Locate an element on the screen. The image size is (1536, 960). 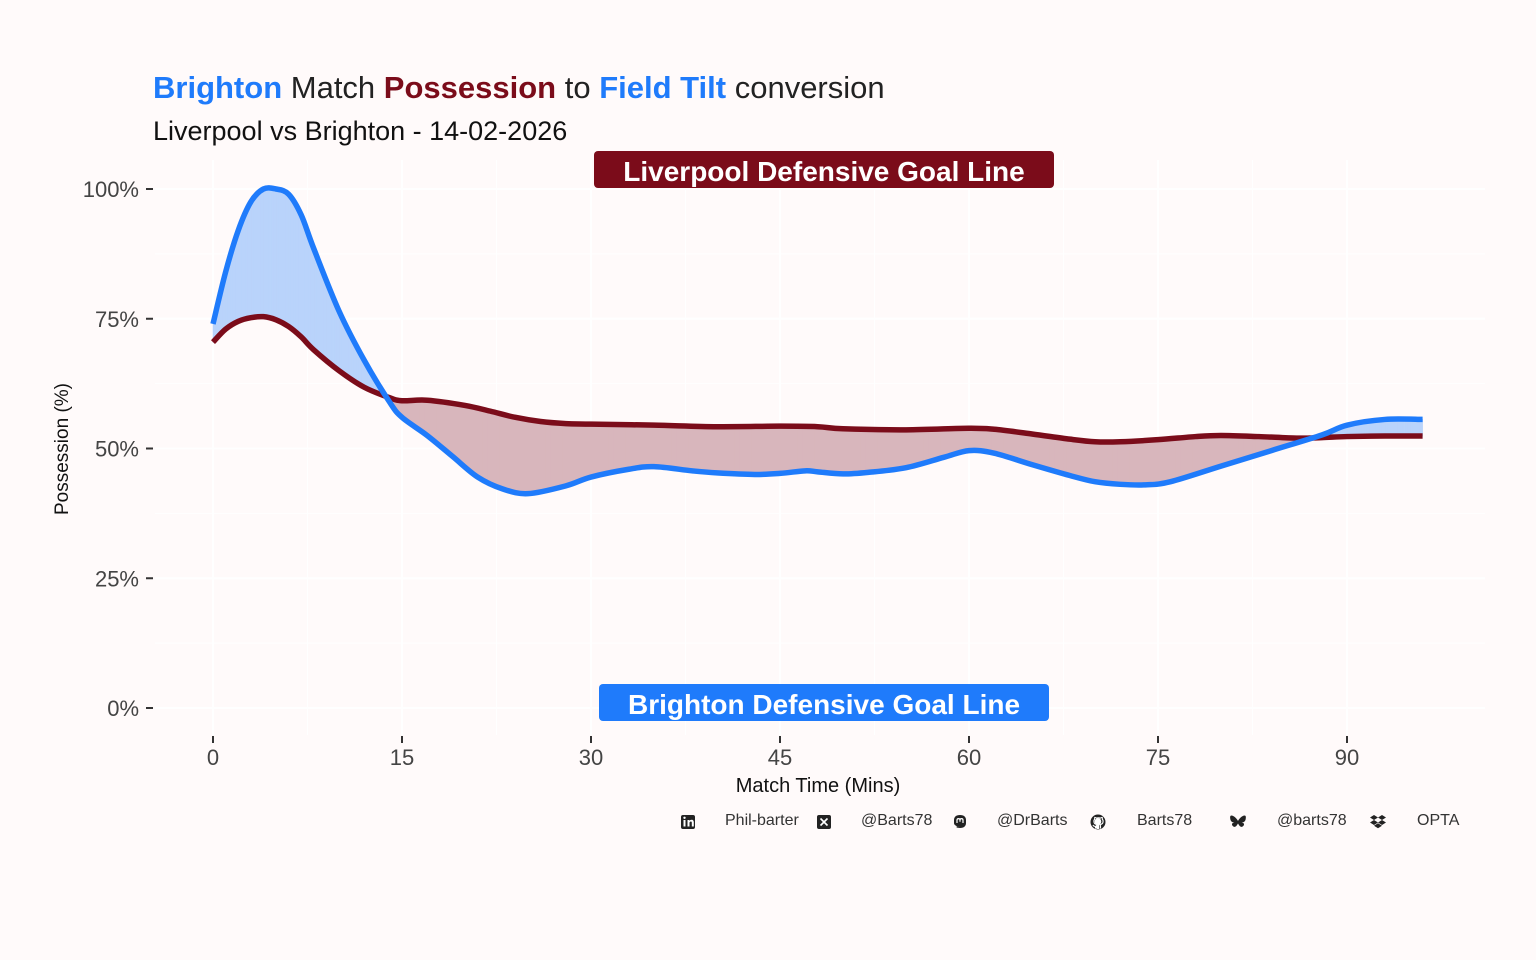
x-tick-label: 90 is located at coordinates (1347, 757).